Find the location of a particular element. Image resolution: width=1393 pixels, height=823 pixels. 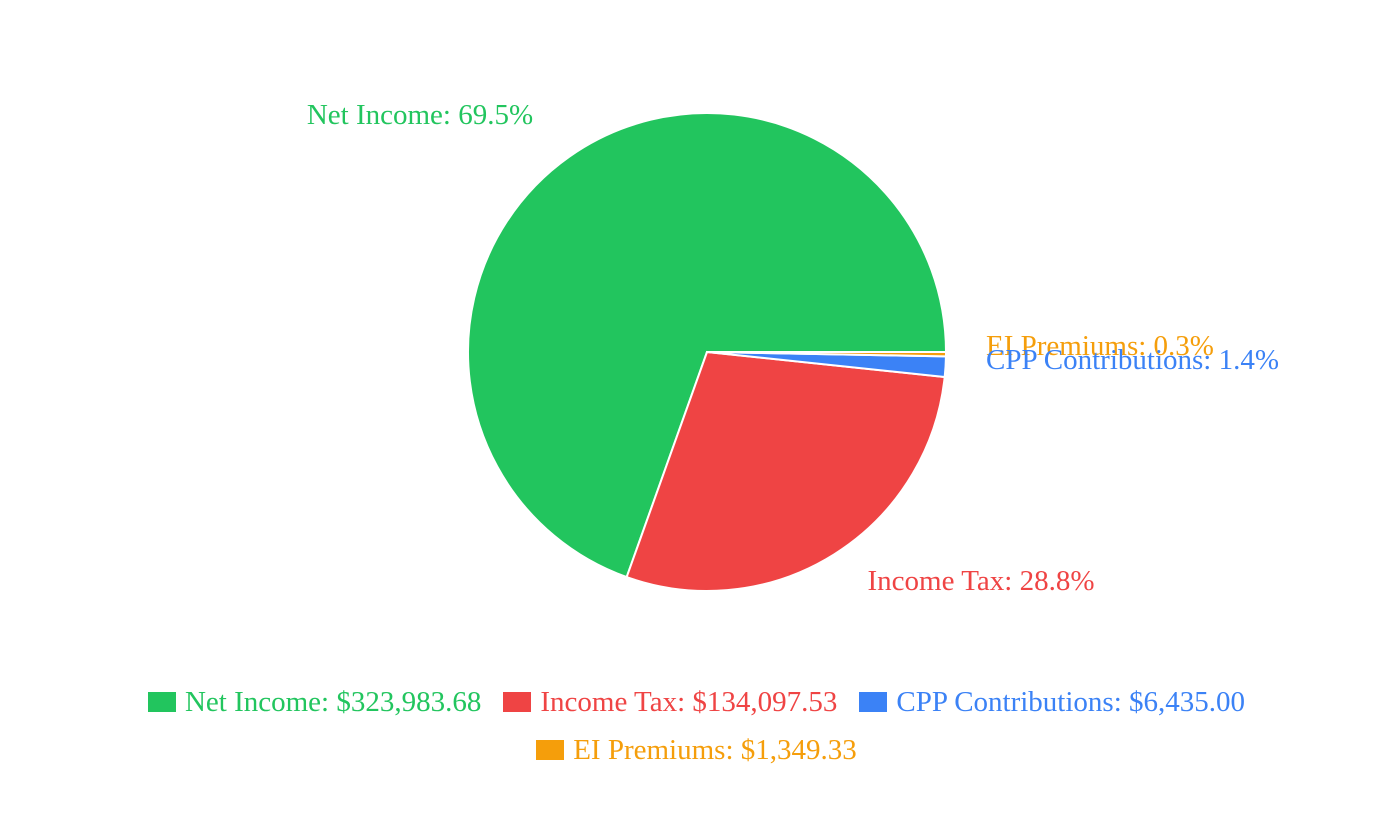

legend-item-net-income: Net Income: $323,983.68 is located at coordinates (314, 702).